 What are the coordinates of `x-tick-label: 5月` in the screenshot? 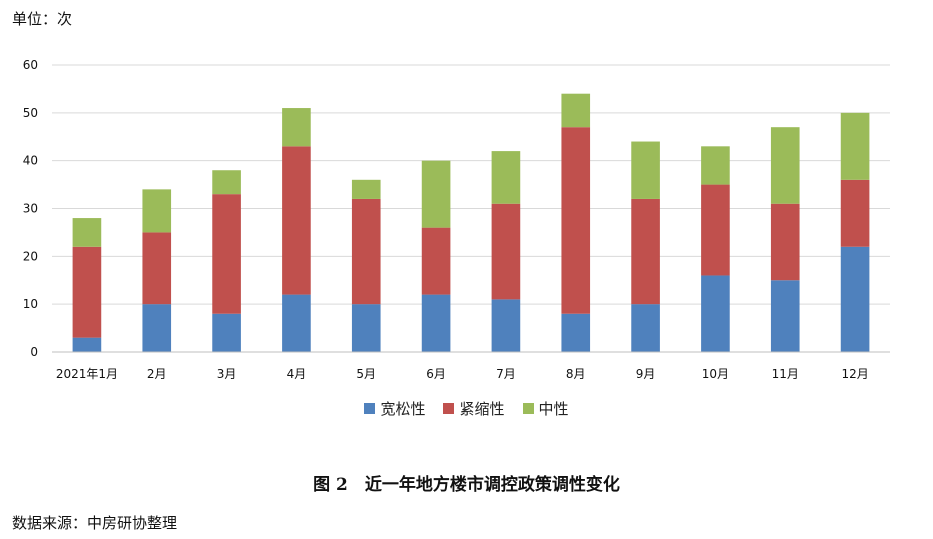 It's located at (366, 374).